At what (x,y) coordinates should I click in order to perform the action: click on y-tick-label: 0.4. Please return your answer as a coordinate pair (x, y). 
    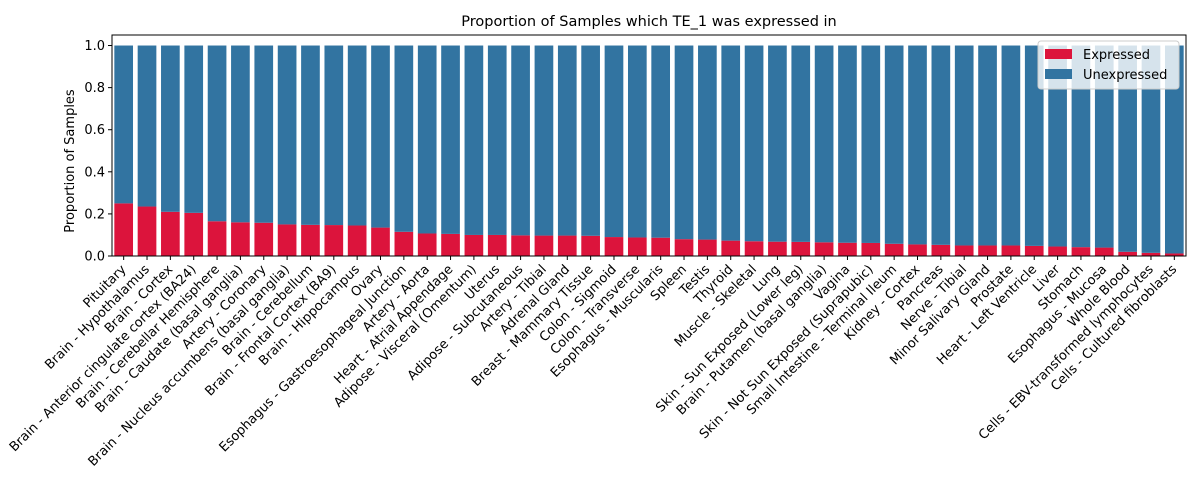
    Looking at the image, I should click on (94, 172).